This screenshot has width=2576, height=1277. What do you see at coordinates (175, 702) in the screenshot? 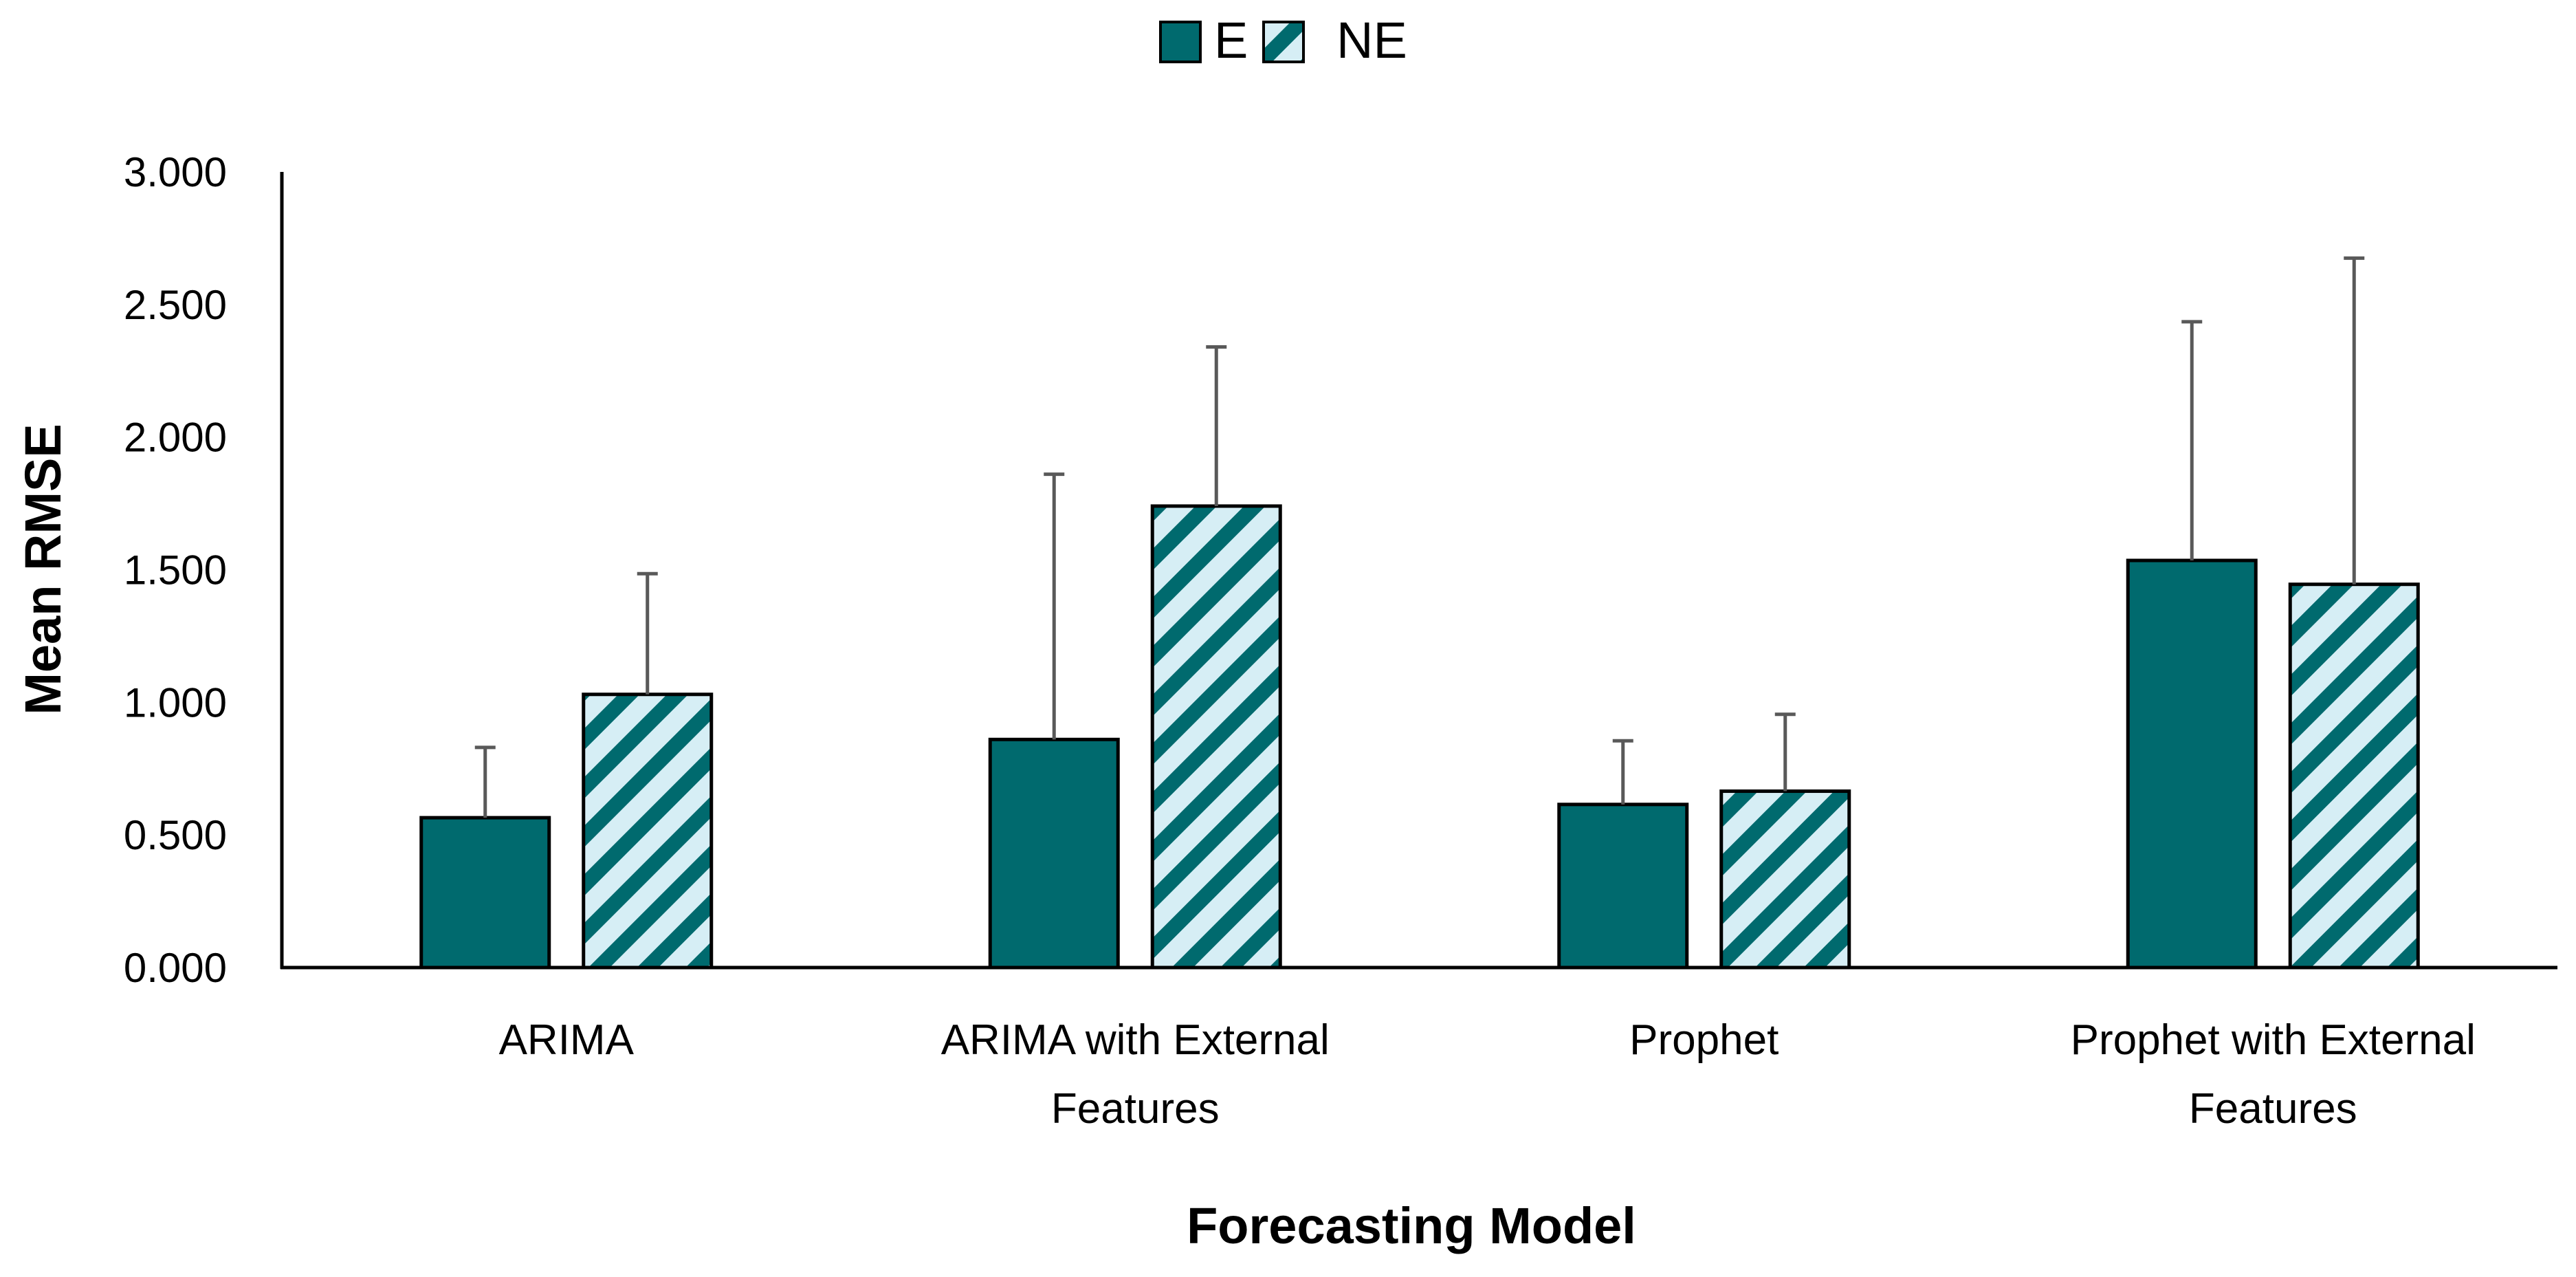
I see `y-tick-label: 1.000` at bounding box center [175, 702].